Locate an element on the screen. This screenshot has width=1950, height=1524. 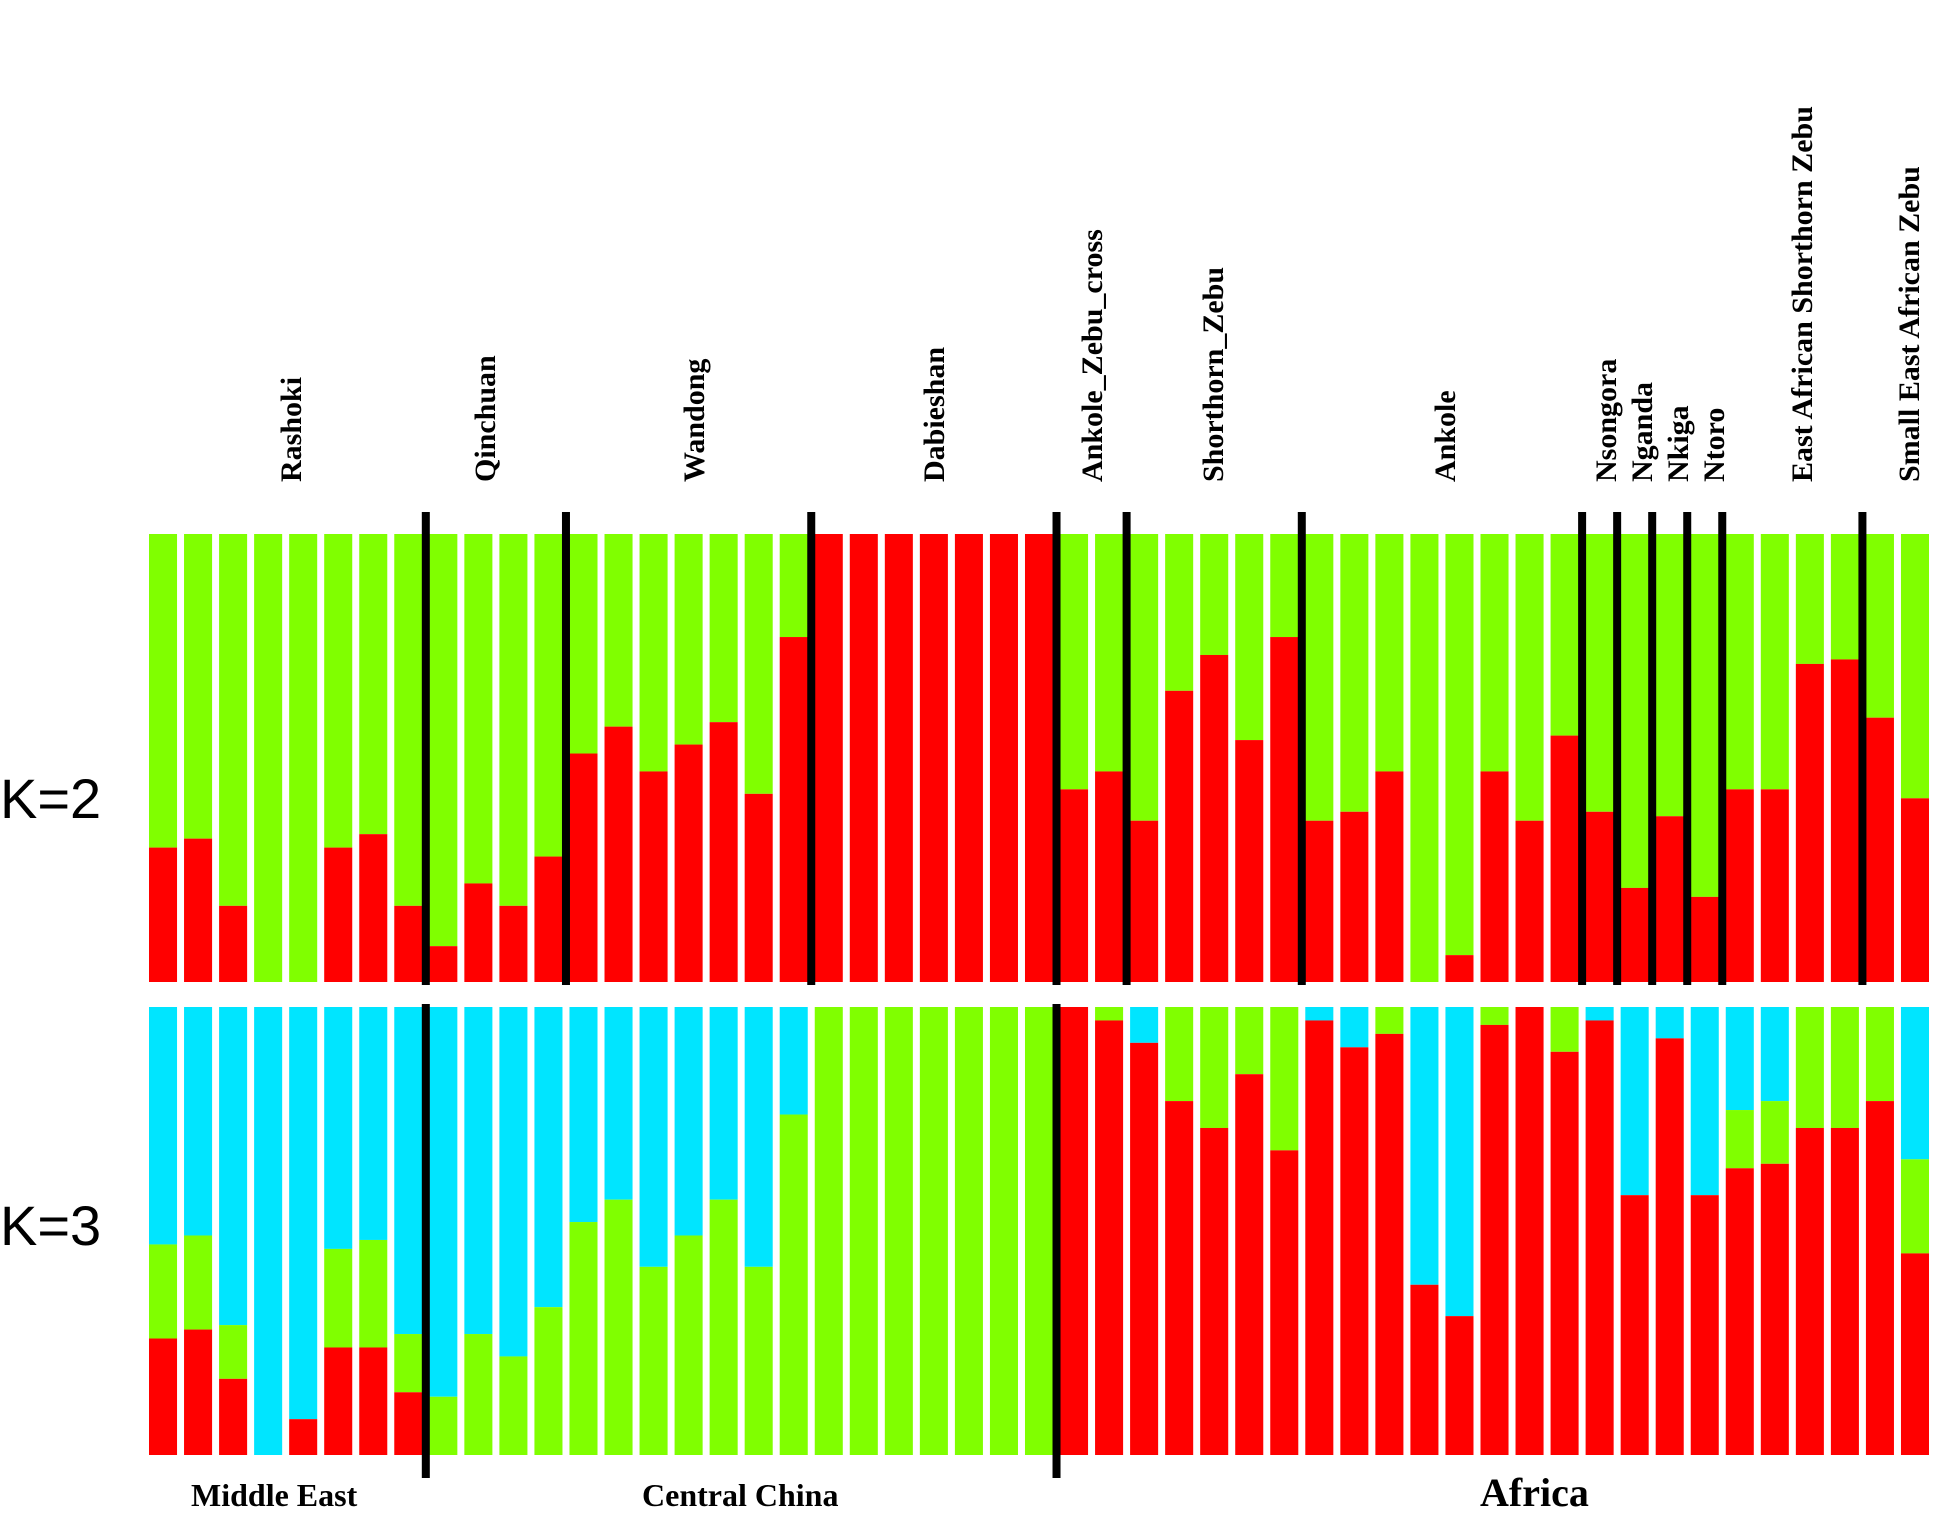
k2-bar-37-red is located at coordinates (1459, 968).